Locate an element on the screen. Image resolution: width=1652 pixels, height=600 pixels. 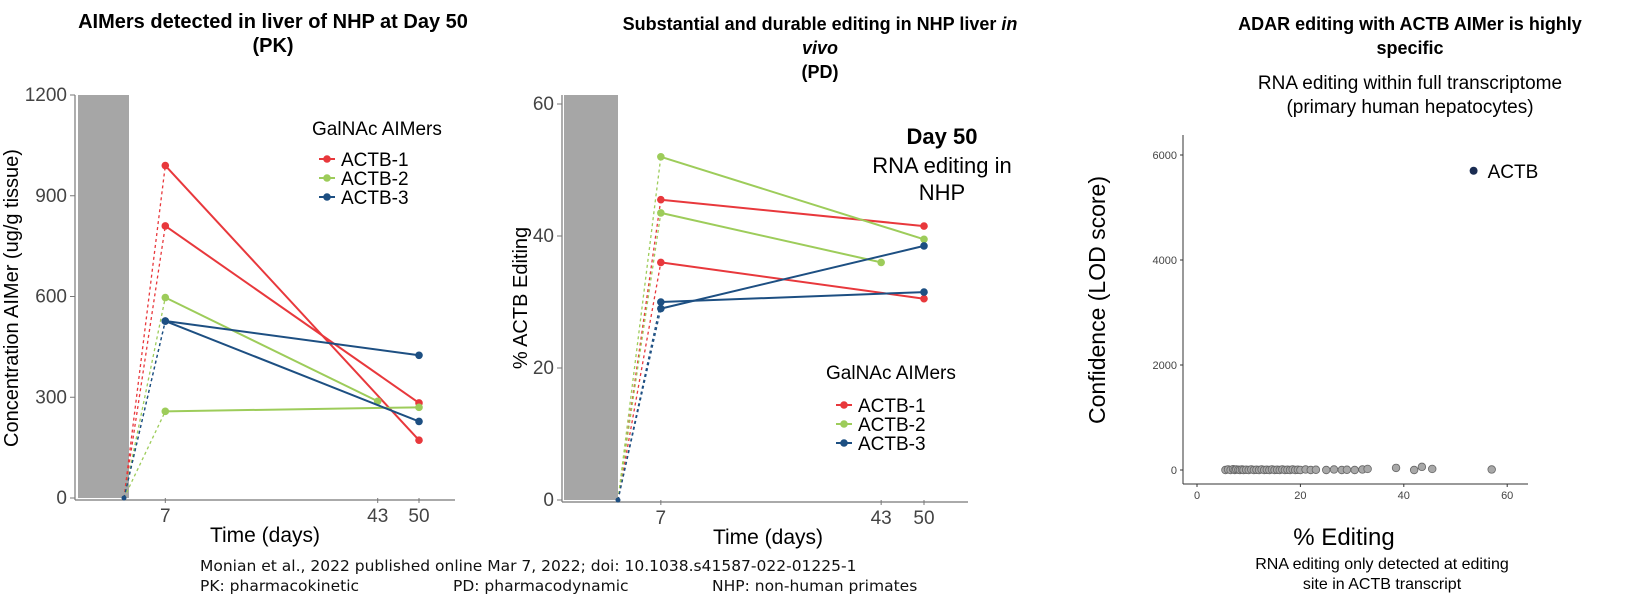
pk-origin-point is located at coordinates (124, 498).